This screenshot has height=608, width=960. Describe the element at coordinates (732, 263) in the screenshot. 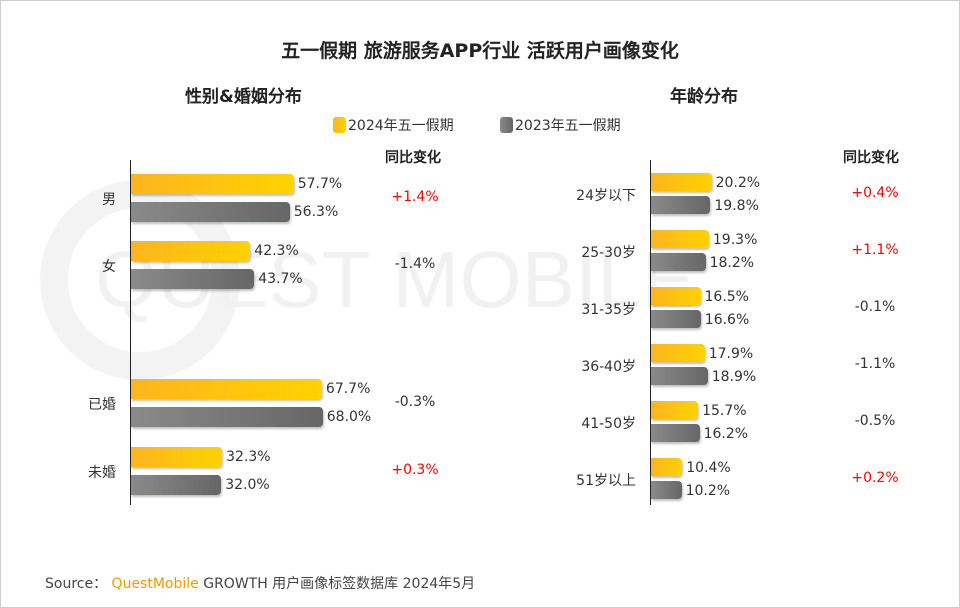

I see `value-label-2023: 18.2%` at that location.